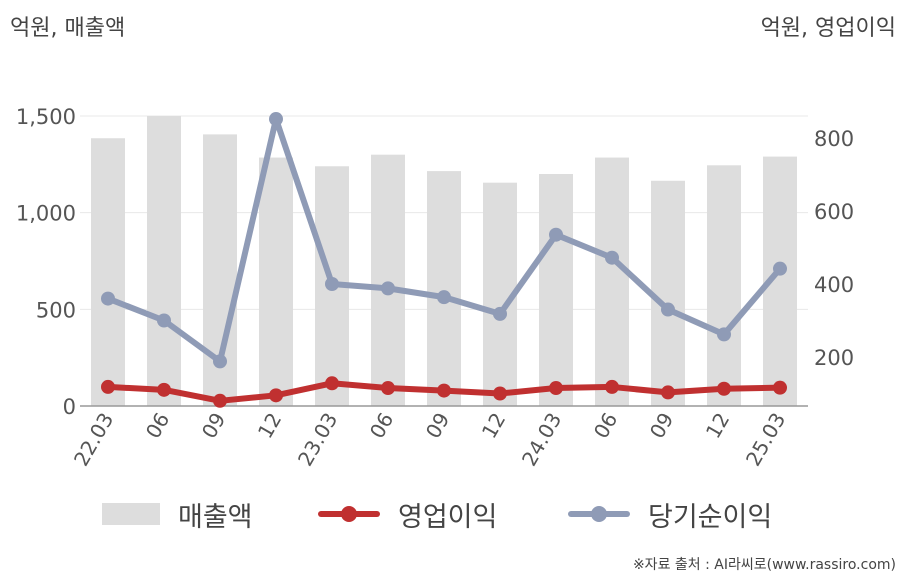  I want to click on x-tick-label: 23.03, so click(317, 440).